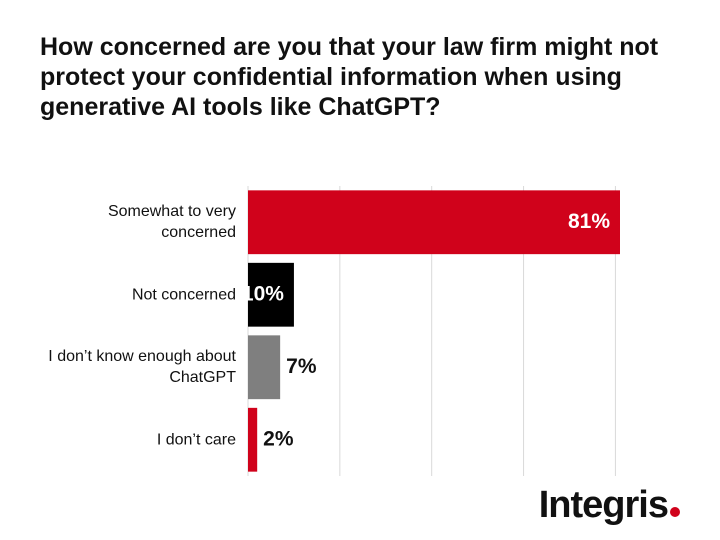 Image resolution: width=720 pixels, height=540 pixels. I want to click on category-label: I don’t care, so click(196, 440).